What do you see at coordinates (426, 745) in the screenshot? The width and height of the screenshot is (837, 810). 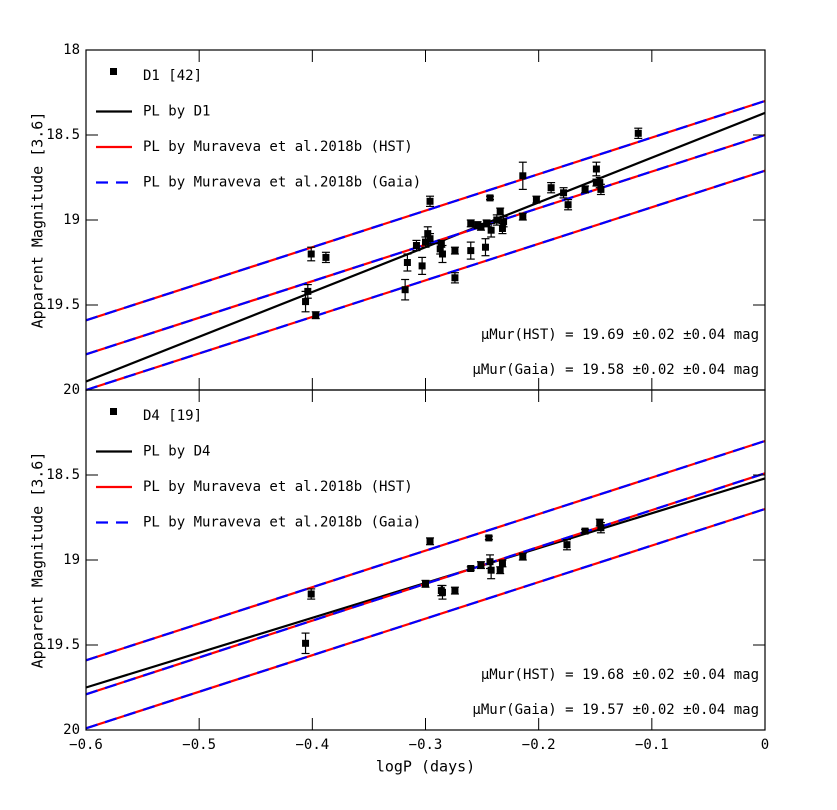 I see `x-tick-label: −0.3` at bounding box center [426, 745].